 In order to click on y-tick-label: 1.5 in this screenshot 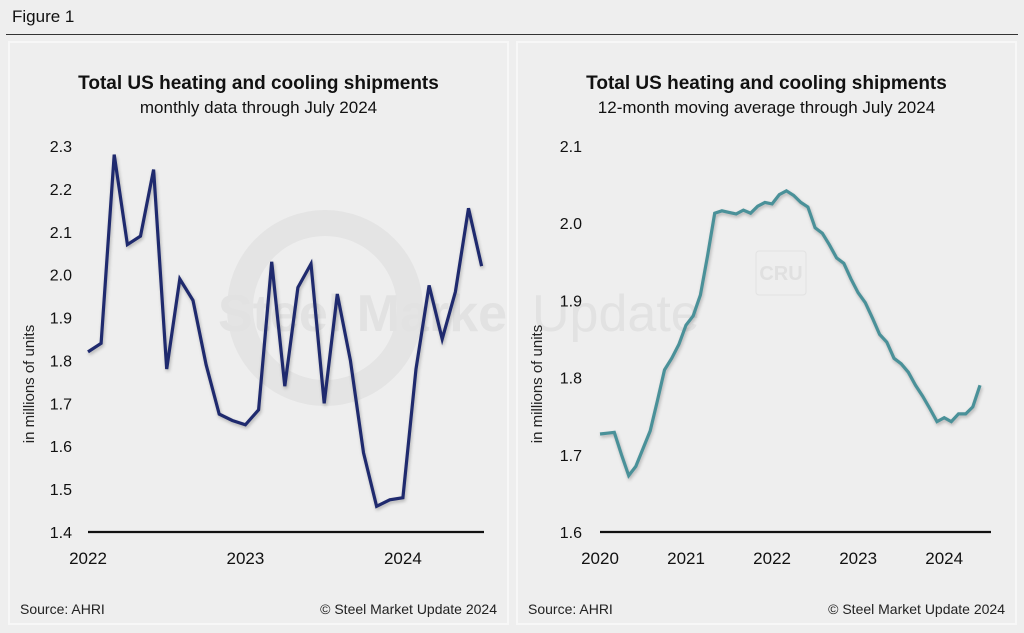, I will do `click(61, 490)`.